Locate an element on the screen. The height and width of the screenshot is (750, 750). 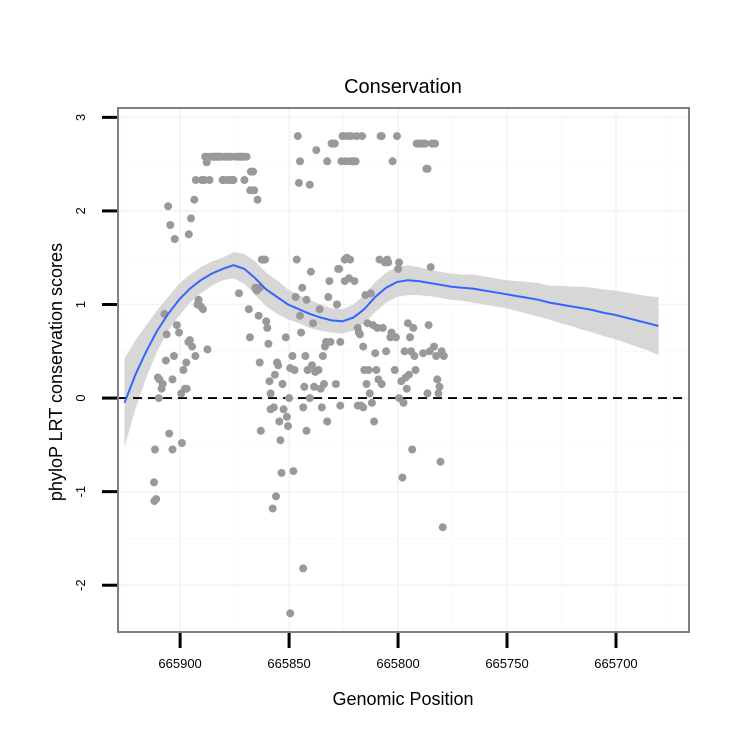
y-axis-label: phyloP LRT conservation scores is located at coordinates (56, 372).